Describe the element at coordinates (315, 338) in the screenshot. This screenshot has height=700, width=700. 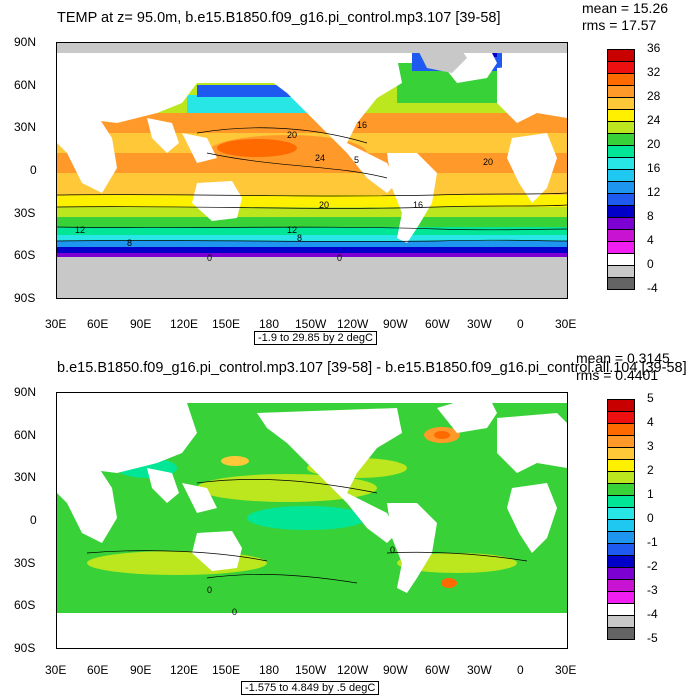
I see `top-contour-range-box: -1.9 to 29.85 by 2 degC` at that location.